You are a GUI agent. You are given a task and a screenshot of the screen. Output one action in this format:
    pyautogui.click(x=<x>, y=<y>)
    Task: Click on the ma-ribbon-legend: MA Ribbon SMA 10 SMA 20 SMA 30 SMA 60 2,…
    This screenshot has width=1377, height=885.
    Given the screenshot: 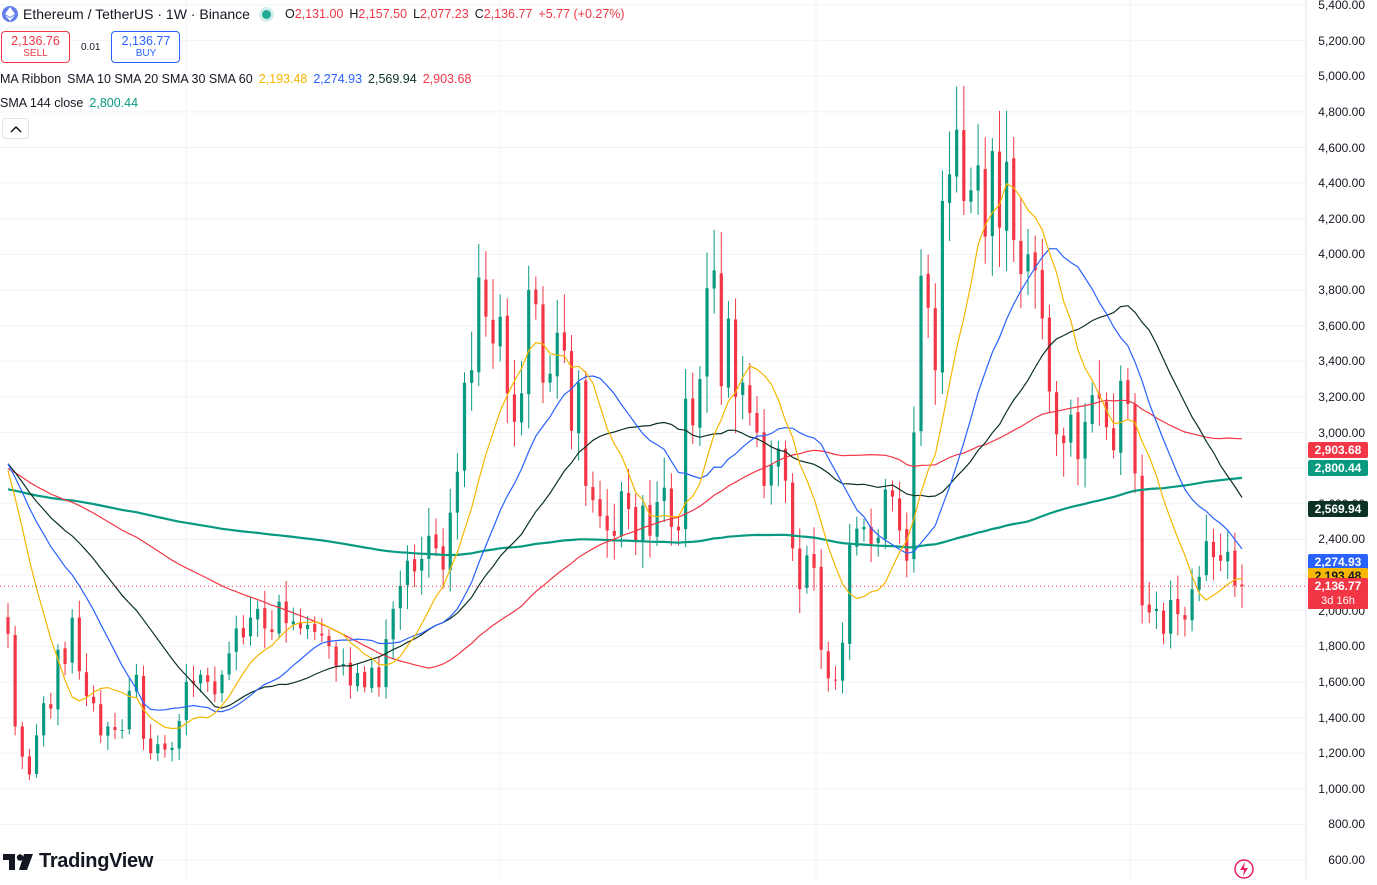 What is the action you would take?
    pyautogui.click(x=238, y=79)
    